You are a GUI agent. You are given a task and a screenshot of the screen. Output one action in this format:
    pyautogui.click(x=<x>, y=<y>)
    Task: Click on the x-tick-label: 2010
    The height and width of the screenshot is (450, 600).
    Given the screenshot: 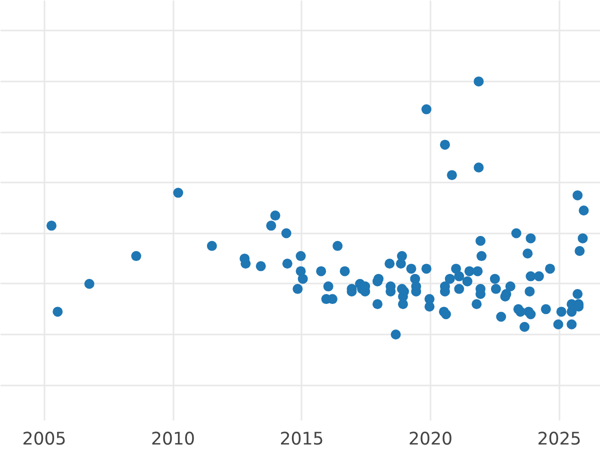 What is the action you would take?
    pyautogui.click(x=173, y=440)
    